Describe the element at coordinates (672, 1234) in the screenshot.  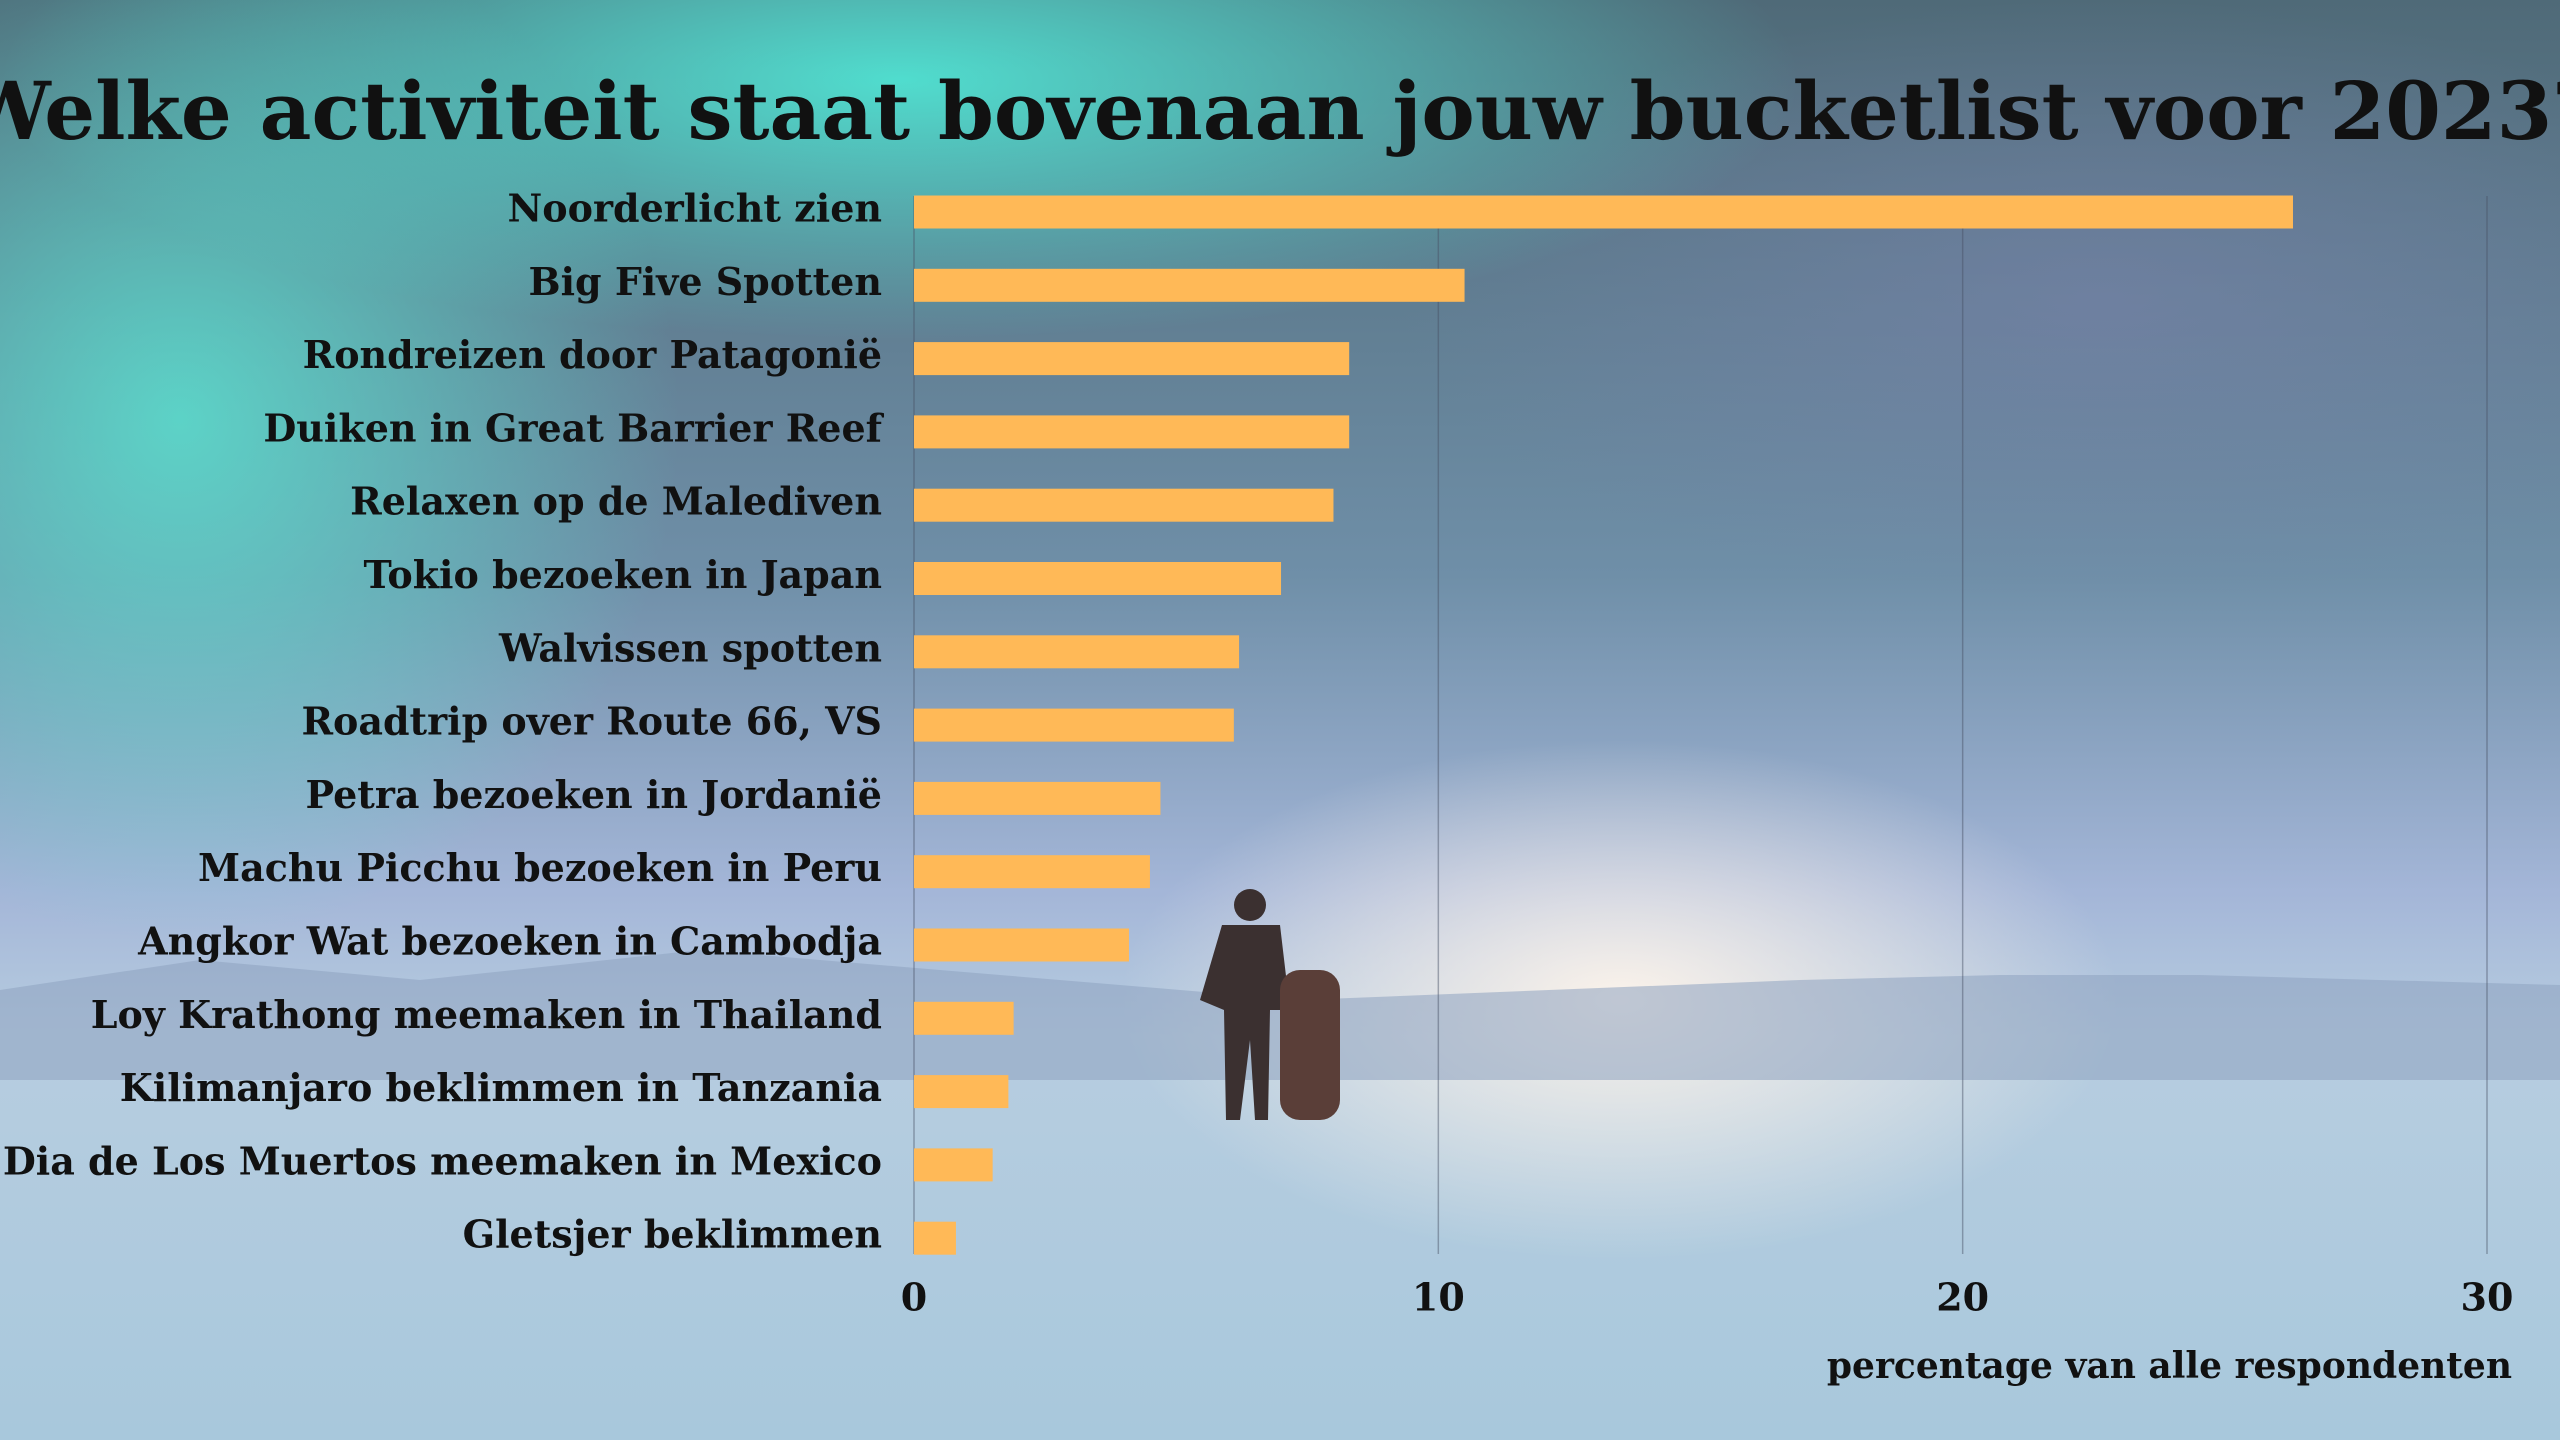
I see `y-tick-label: Gletsjer beklimmen` at that location.